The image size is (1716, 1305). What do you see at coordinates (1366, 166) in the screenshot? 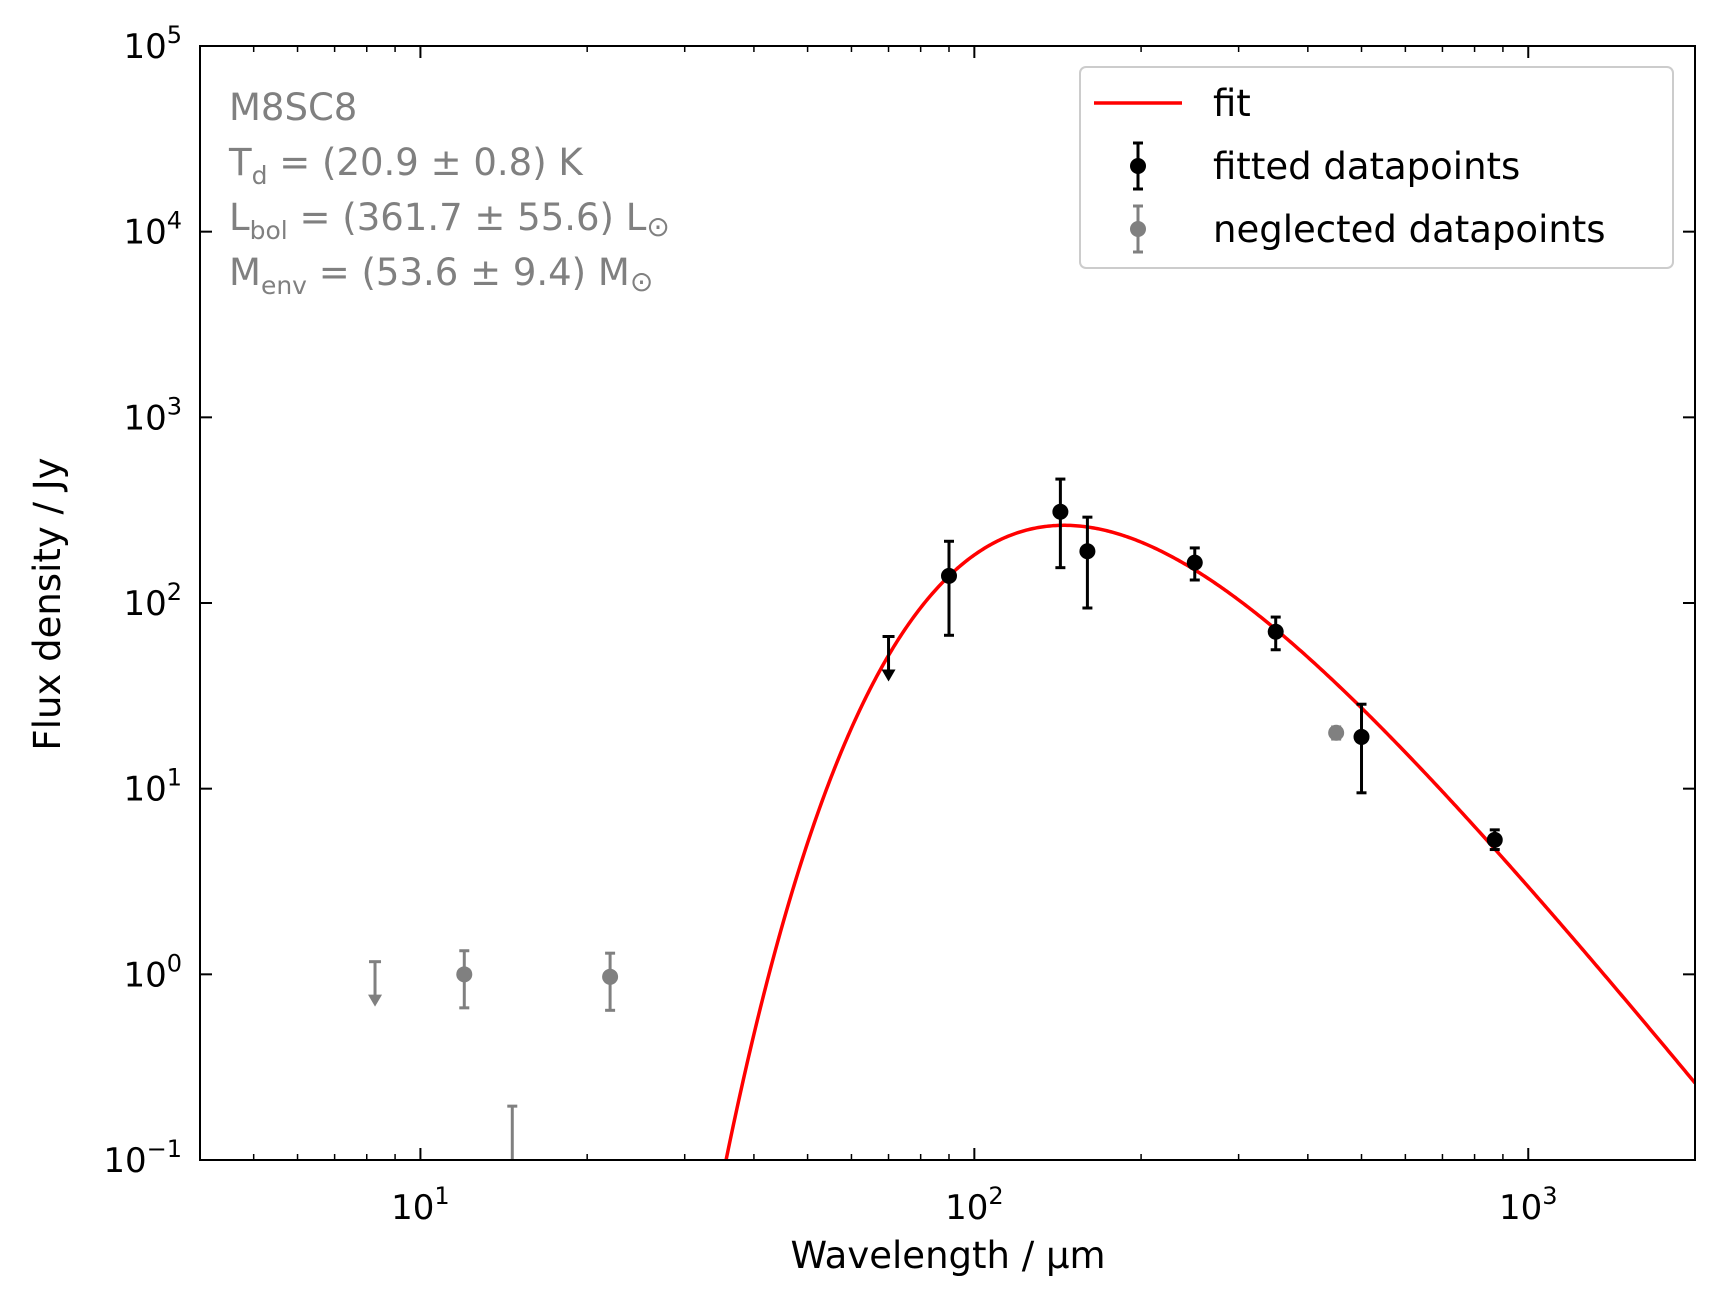
I see `legend-label: fitted datapoints` at bounding box center [1366, 166].